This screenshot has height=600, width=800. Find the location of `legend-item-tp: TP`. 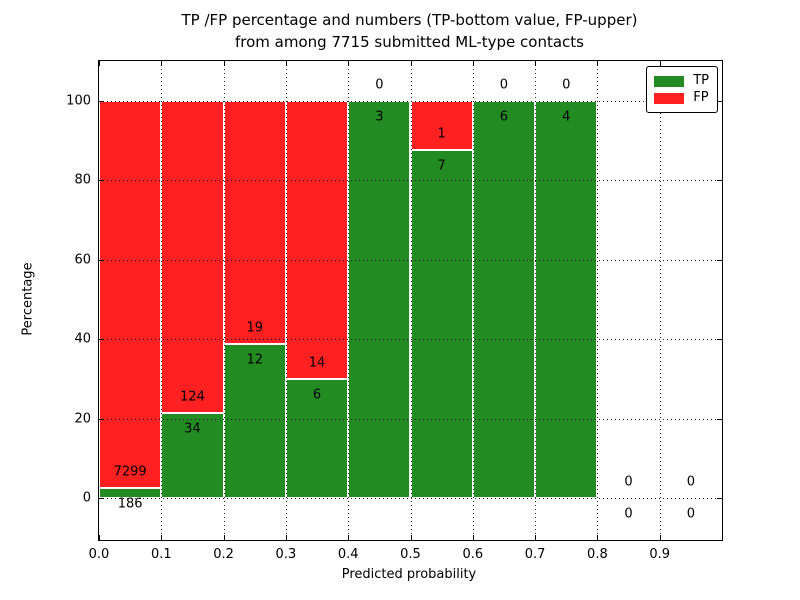

legend-item-tp: TP is located at coordinates (681, 81).